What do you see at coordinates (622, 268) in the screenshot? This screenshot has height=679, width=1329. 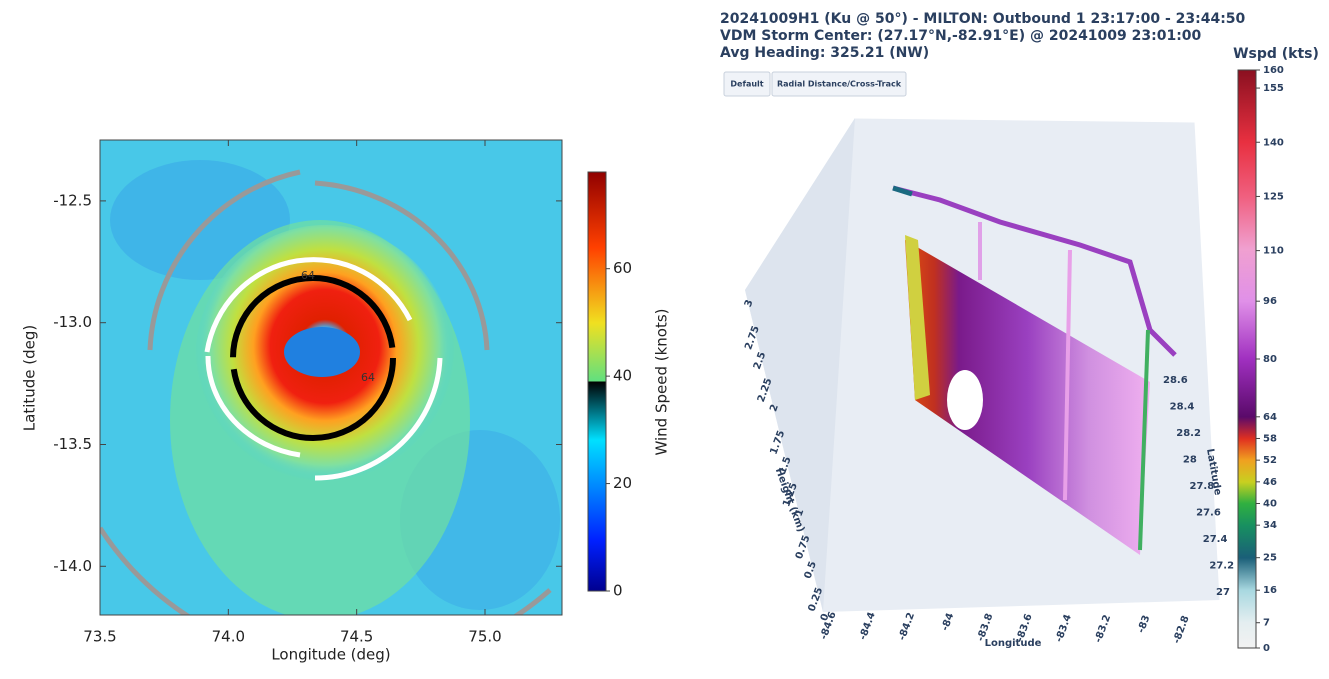 I see `colorbar-tick-label: 60` at bounding box center [622, 268].